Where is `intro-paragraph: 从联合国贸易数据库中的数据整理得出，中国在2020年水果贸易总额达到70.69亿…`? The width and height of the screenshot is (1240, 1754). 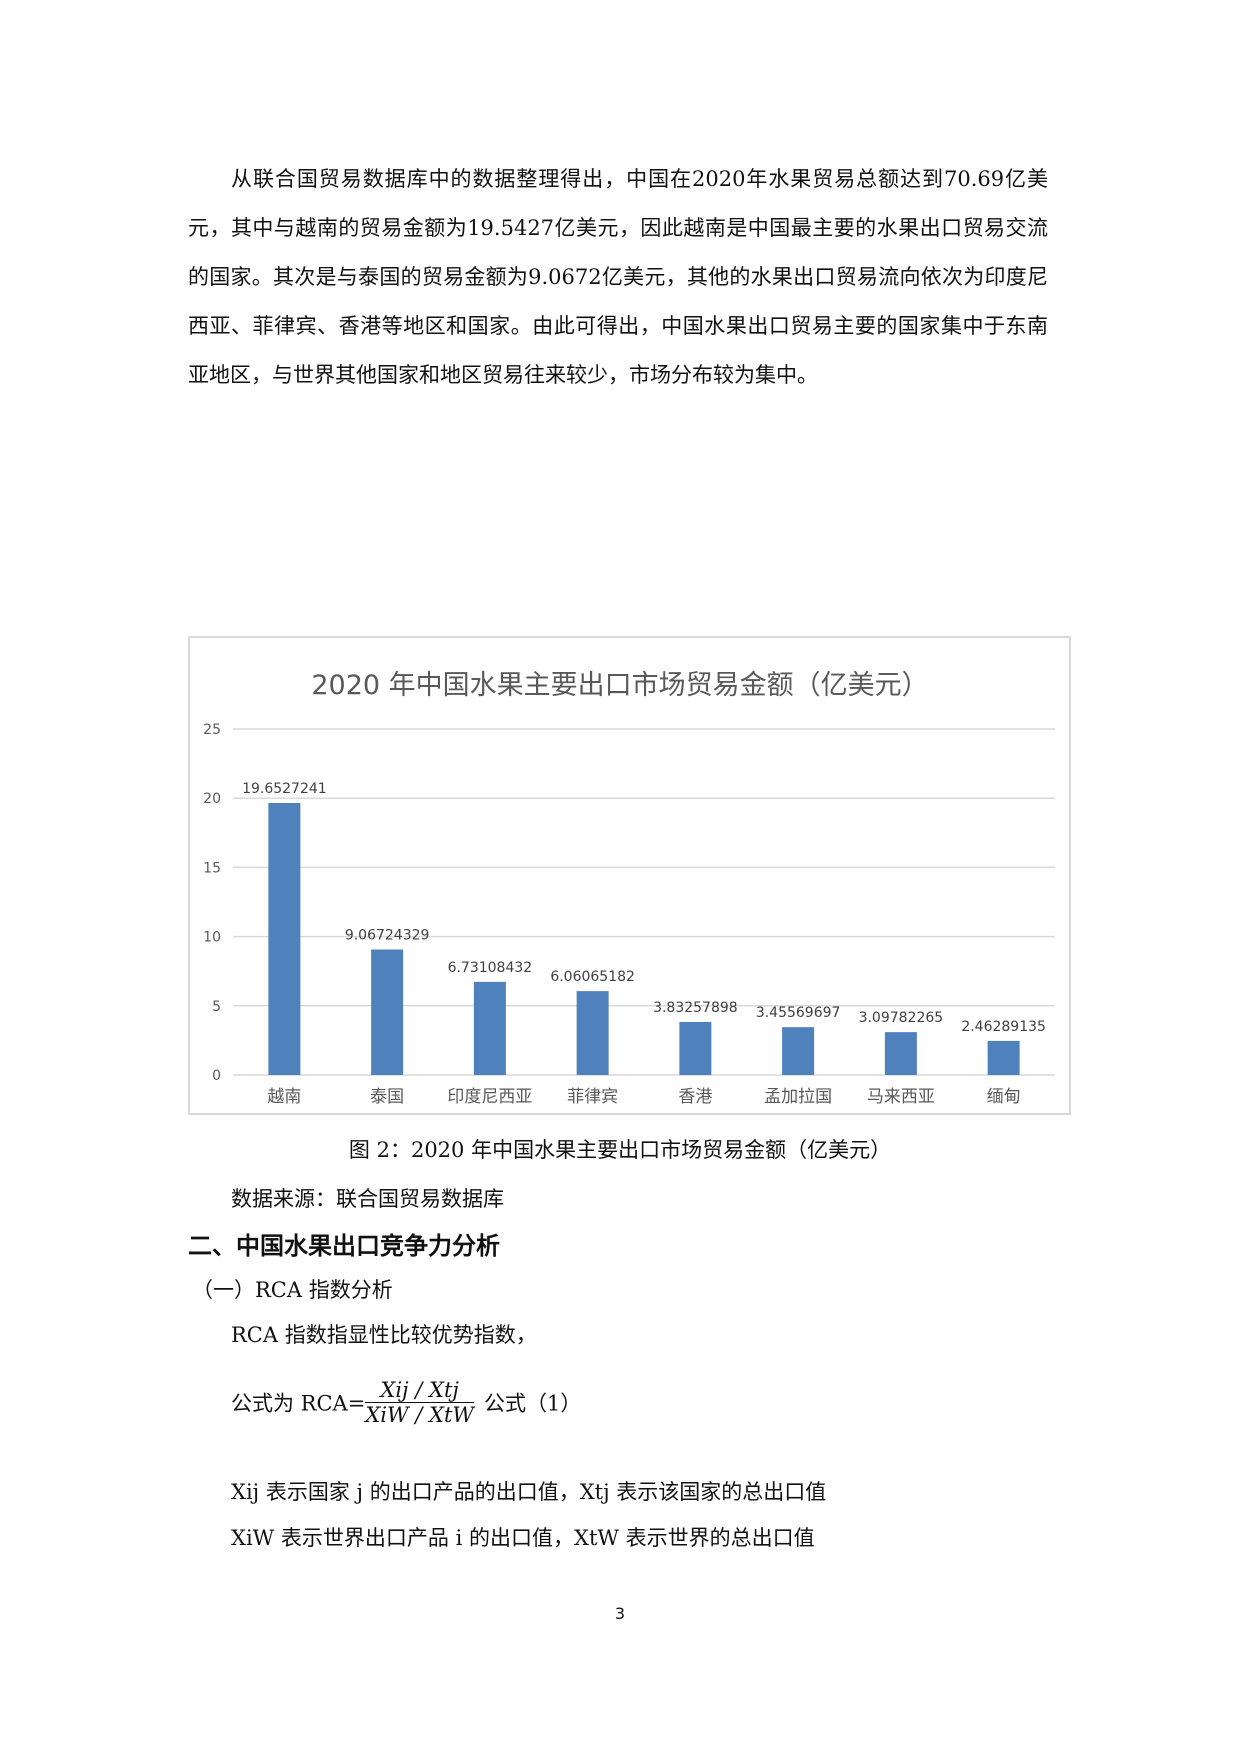 intro-paragraph: 从联合国贸易数据库中的数据整理得出，中国在2020年水果贸易总额达到70.69亿… is located at coordinates (618, 277).